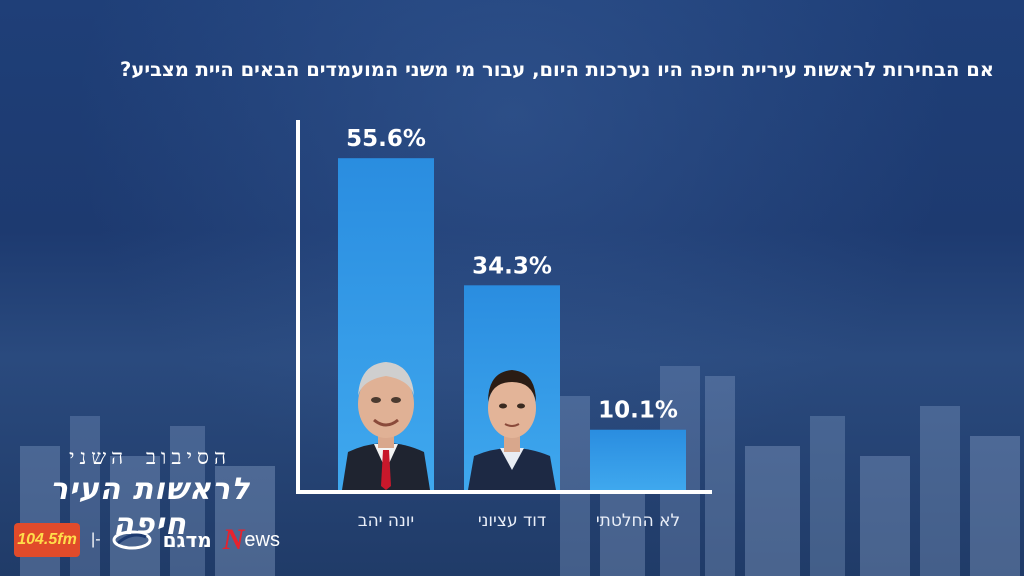  What do you see at coordinates (150, 457) in the screenshot?
I see `branding-subtitle: הסיבוב השני` at bounding box center [150, 457].